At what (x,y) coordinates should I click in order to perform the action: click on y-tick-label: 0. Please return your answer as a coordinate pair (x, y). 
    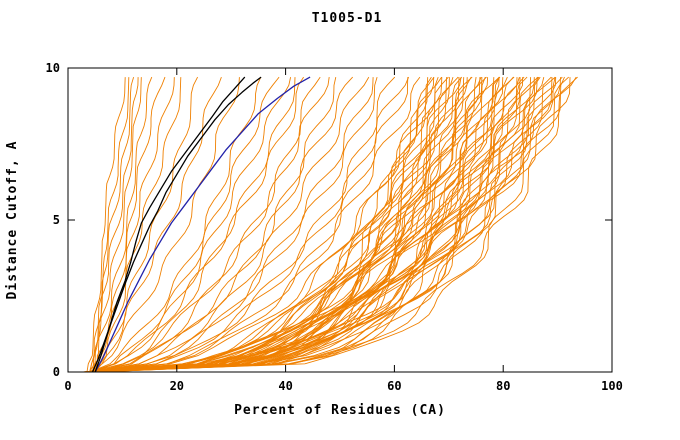
    Looking at the image, I should click on (56, 372).